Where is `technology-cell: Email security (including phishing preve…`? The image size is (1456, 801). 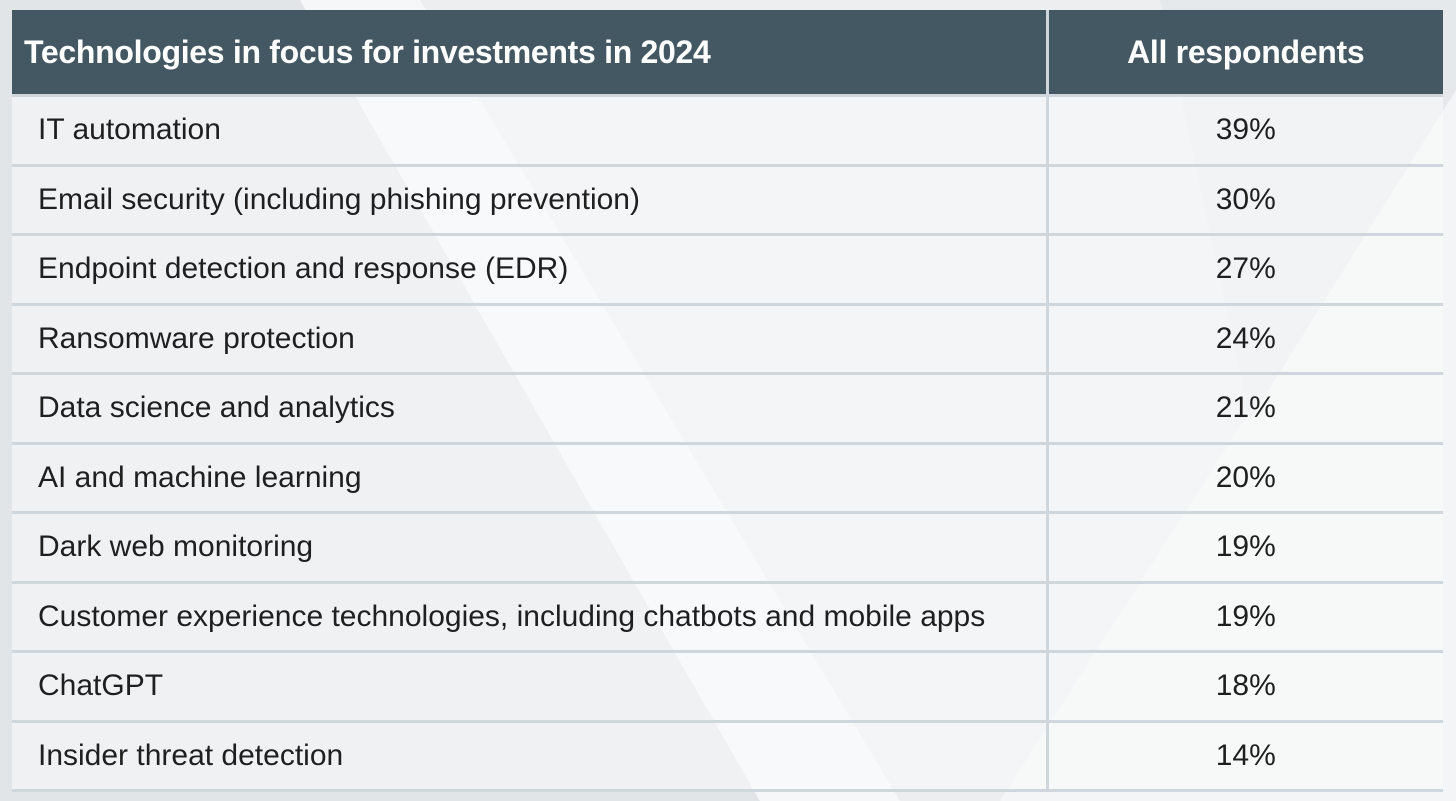 technology-cell: Email security (including phishing preve… is located at coordinates (530, 199).